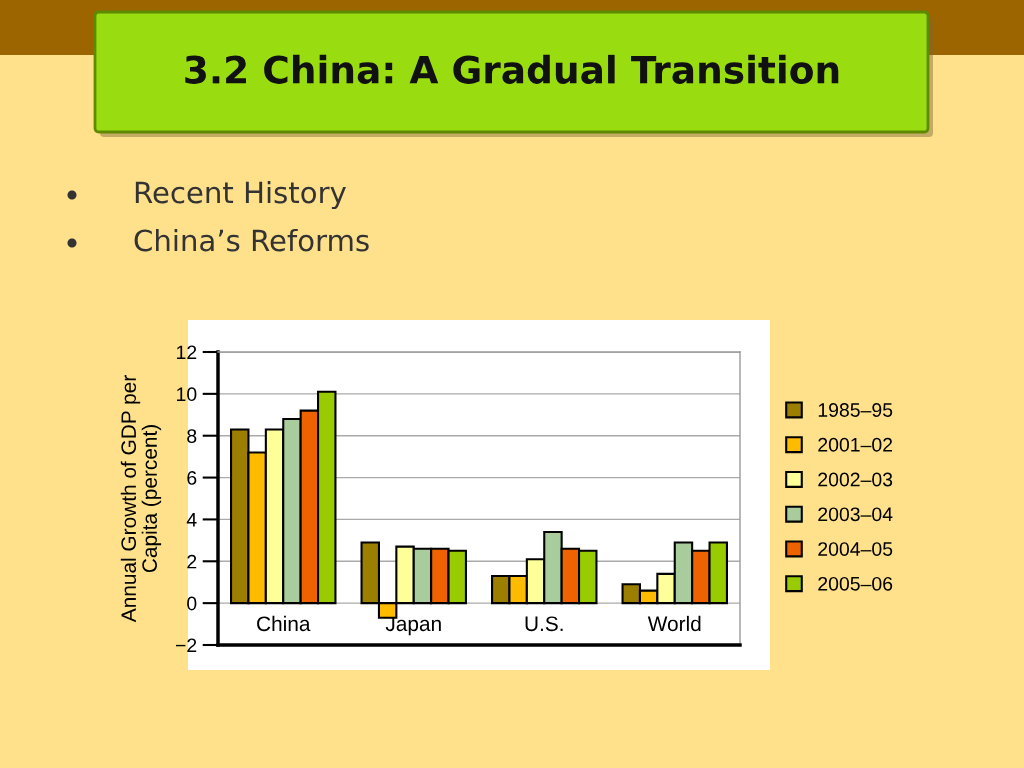 The width and height of the screenshot is (1024, 768). Describe the element at coordinates (855, 514) in the screenshot. I see `legend-label: 2003–04` at that location.